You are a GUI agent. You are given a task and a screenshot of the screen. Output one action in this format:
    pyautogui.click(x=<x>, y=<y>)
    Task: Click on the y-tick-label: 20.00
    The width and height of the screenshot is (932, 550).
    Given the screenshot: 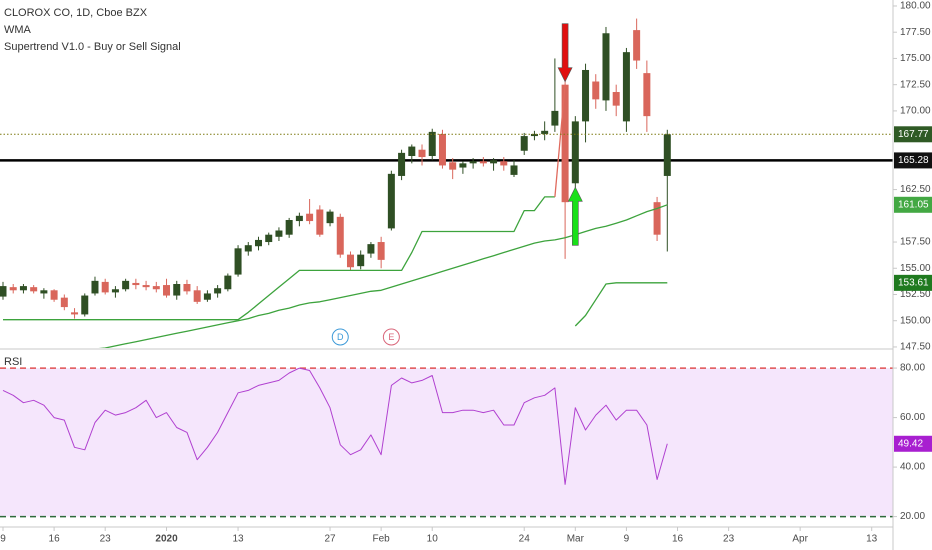 What is the action you would take?
    pyautogui.click(x=912, y=516)
    